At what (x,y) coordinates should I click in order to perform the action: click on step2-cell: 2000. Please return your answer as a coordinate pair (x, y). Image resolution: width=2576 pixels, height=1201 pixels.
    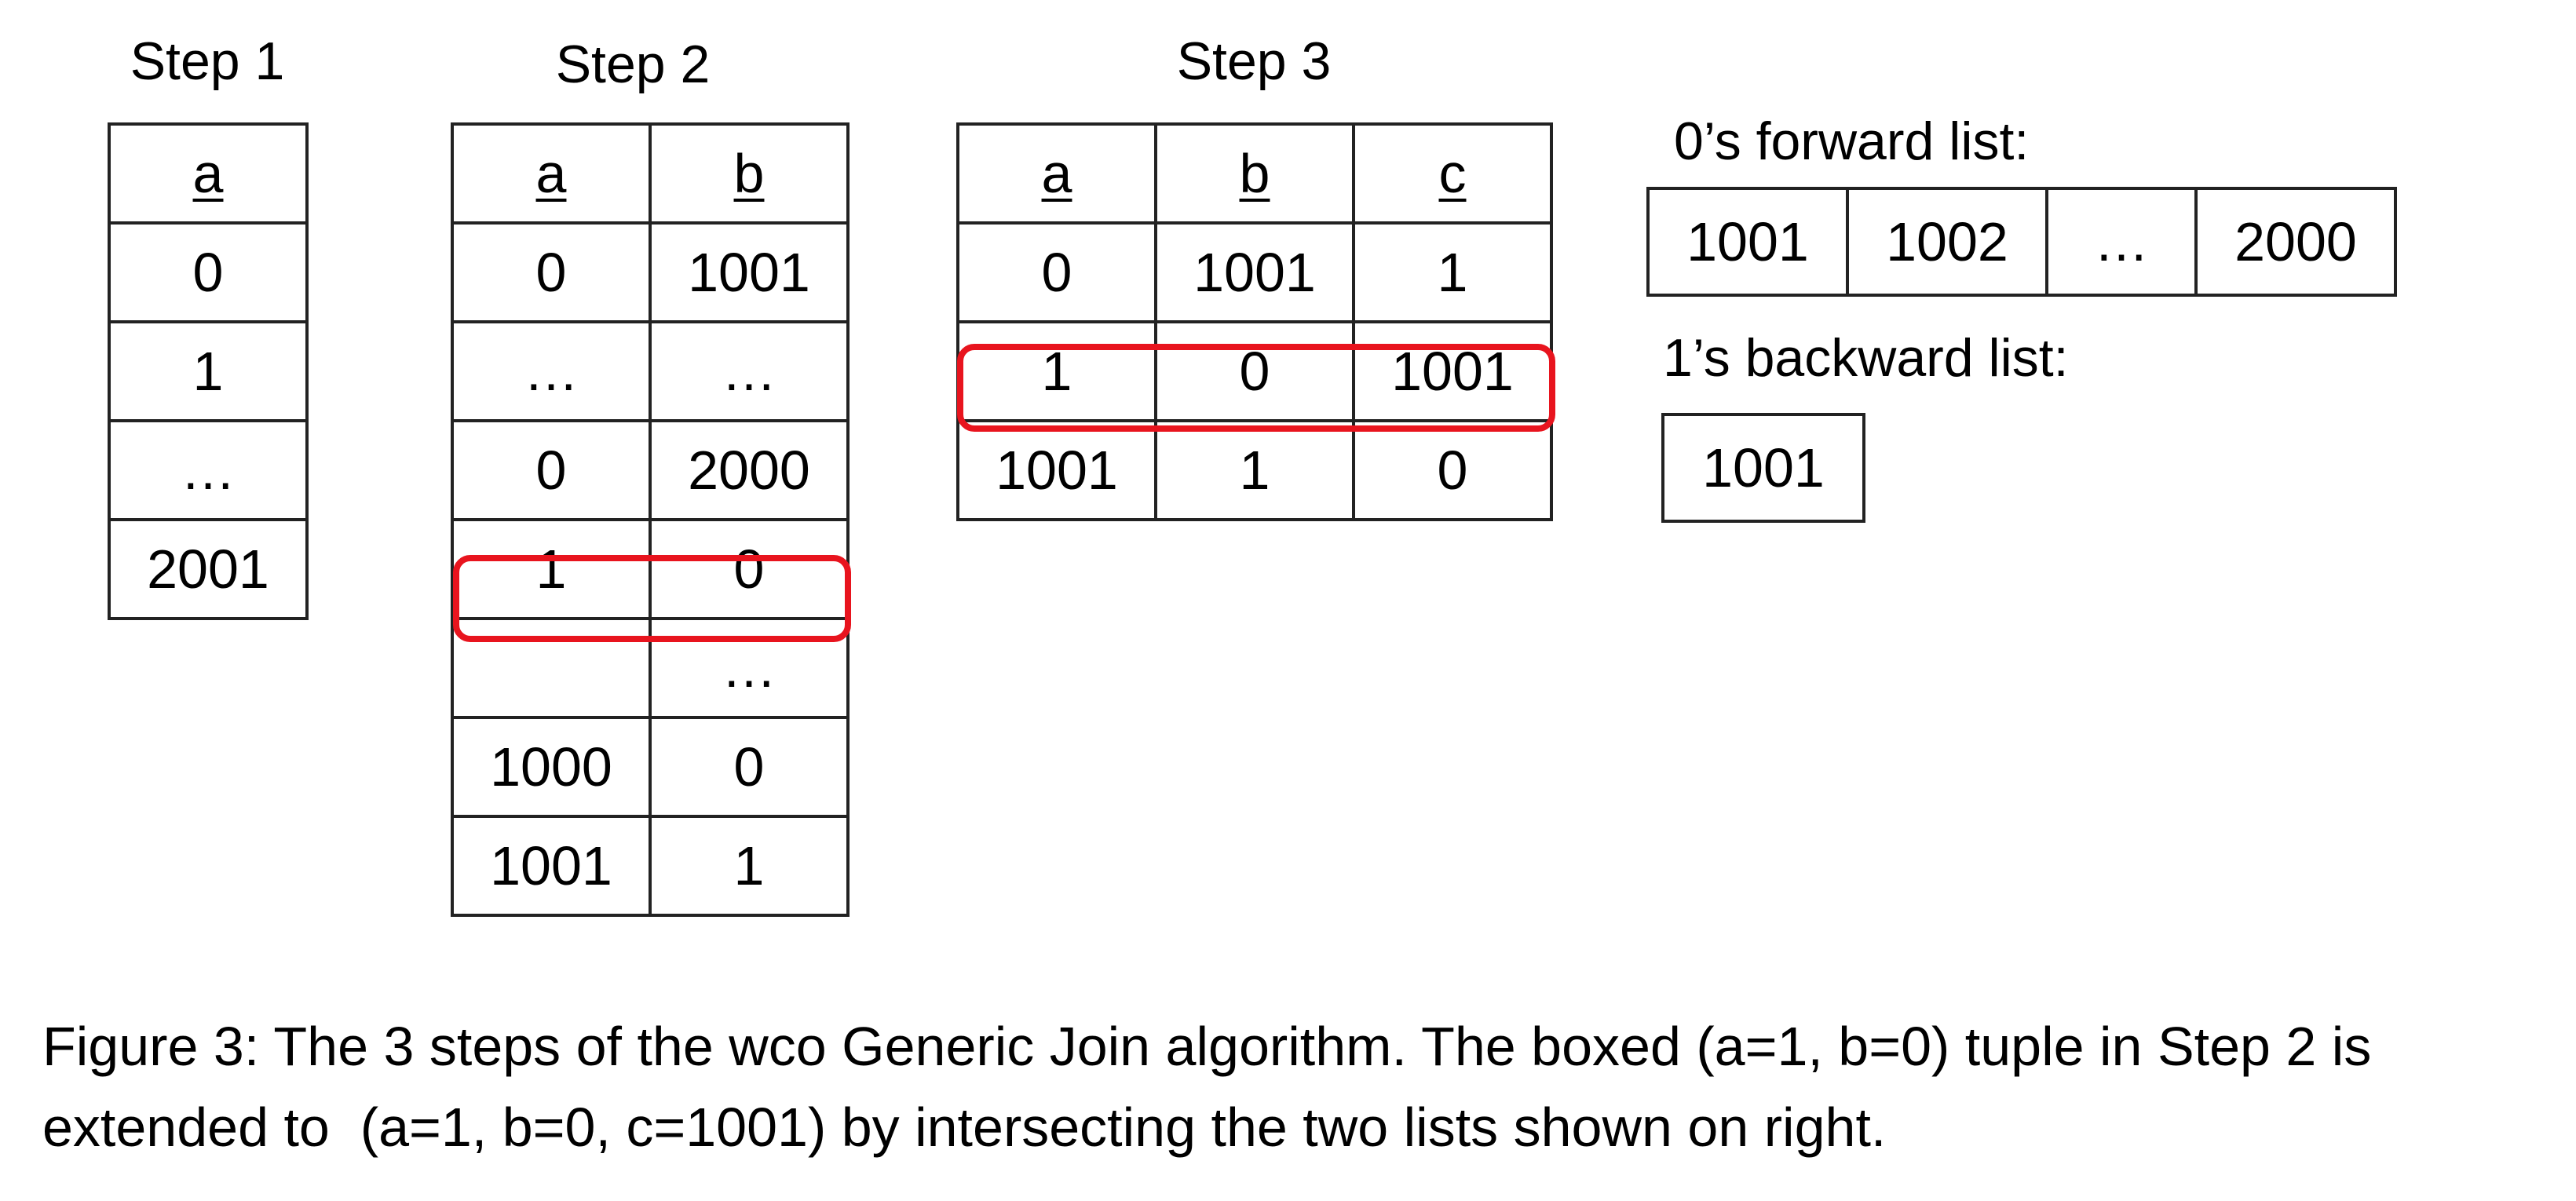
    Looking at the image, I should click on (749, 470).